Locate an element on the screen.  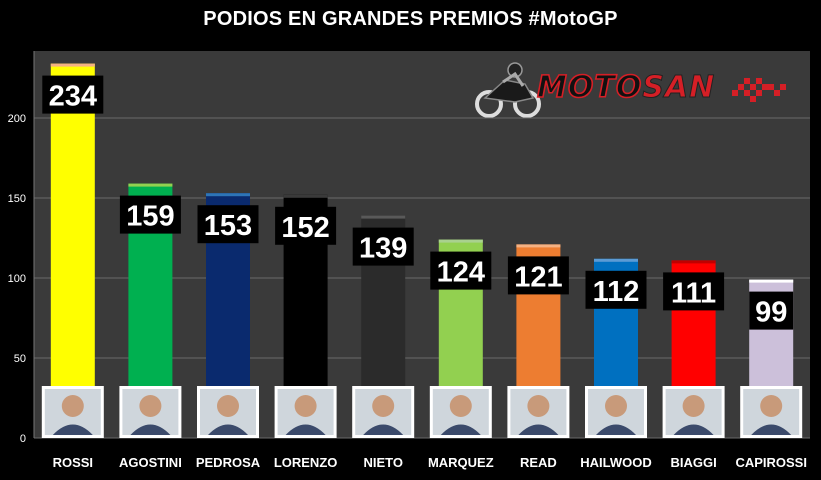
category-label: LORENZO is located at coordinates (306, 462).